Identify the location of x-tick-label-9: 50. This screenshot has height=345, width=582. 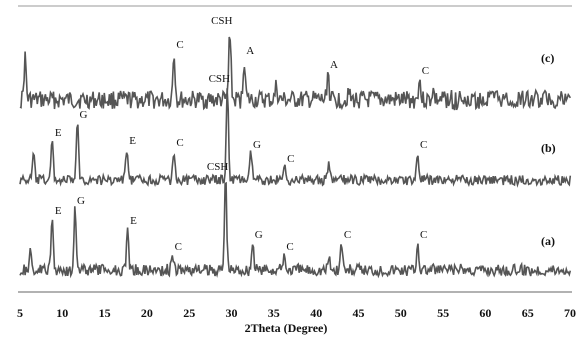
(401, 313).